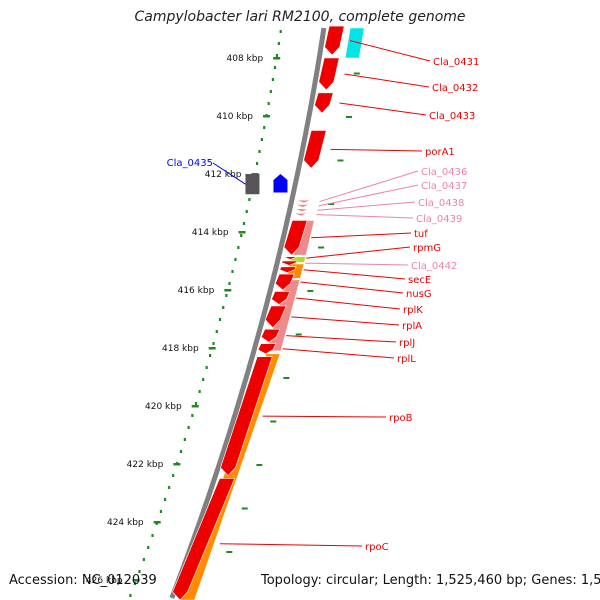 This screenshot has width=600, height=600. I want to click on gene-label: rpoB, so click(401, 418).